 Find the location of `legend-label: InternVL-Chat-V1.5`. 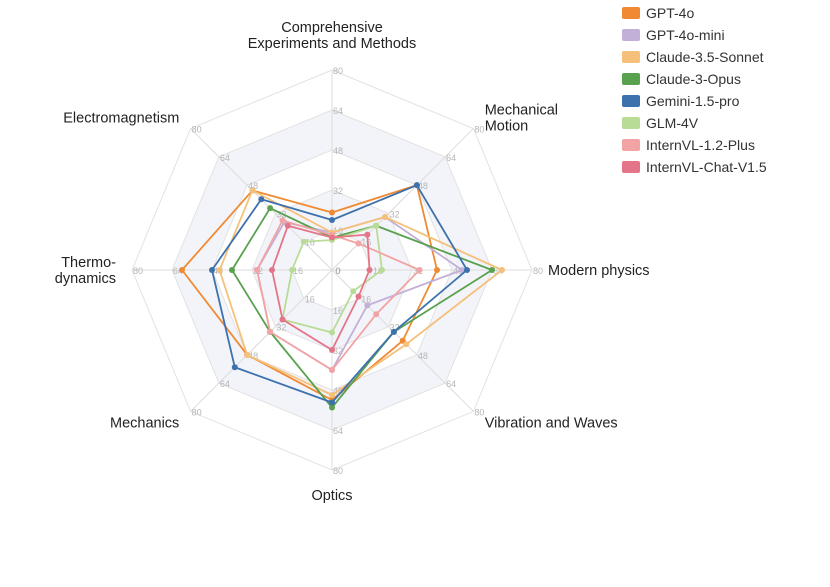

legend-label: InternVL-Chat-V1.5 is located at coordinates (706, 167).